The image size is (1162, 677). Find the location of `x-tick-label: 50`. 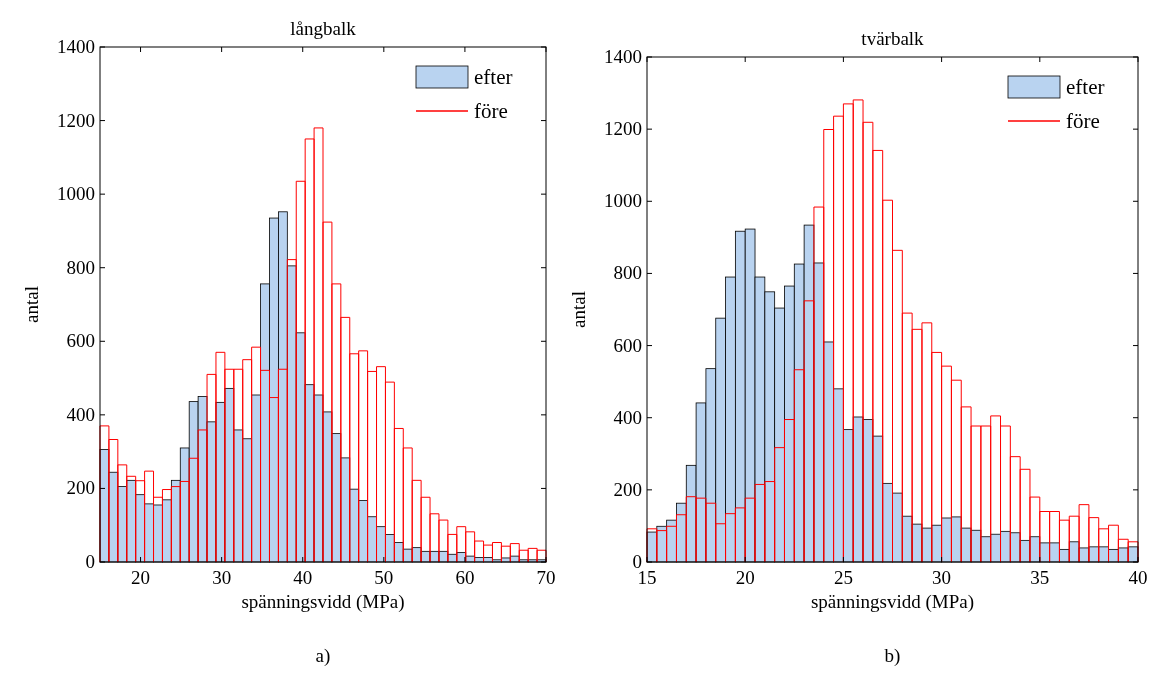

x-tick-label: 50 is located at coordinates (384, 577).